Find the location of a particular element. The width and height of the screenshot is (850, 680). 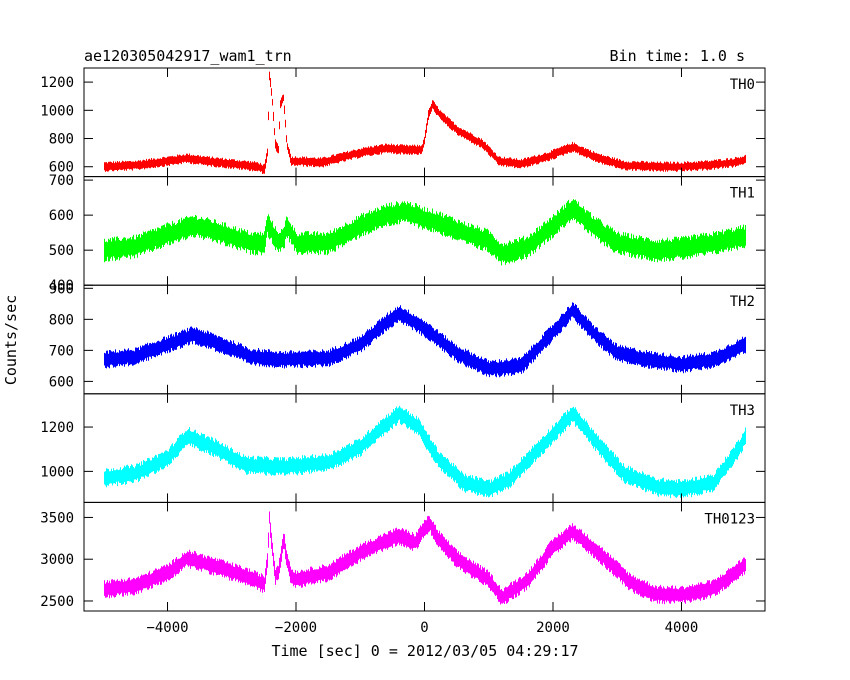

y-tick-label-th0123: 3500 is located at coordinates (57, 518).